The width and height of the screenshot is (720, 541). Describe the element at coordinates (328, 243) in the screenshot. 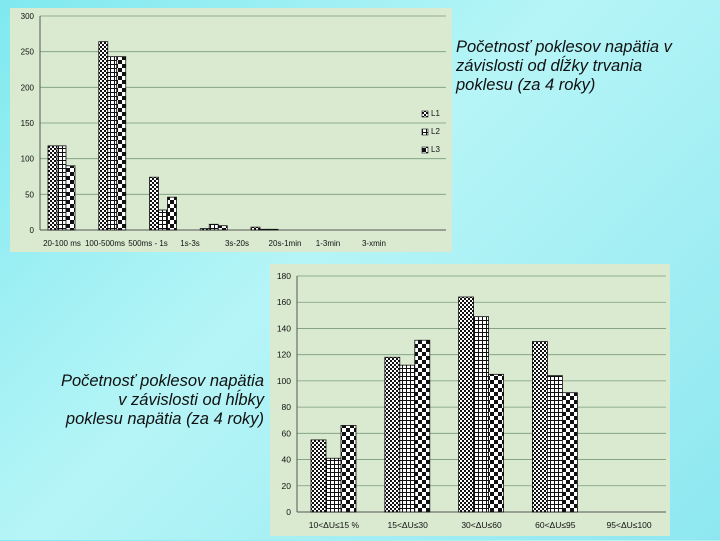

I see `x-tick-label: 1-3min` at that location.